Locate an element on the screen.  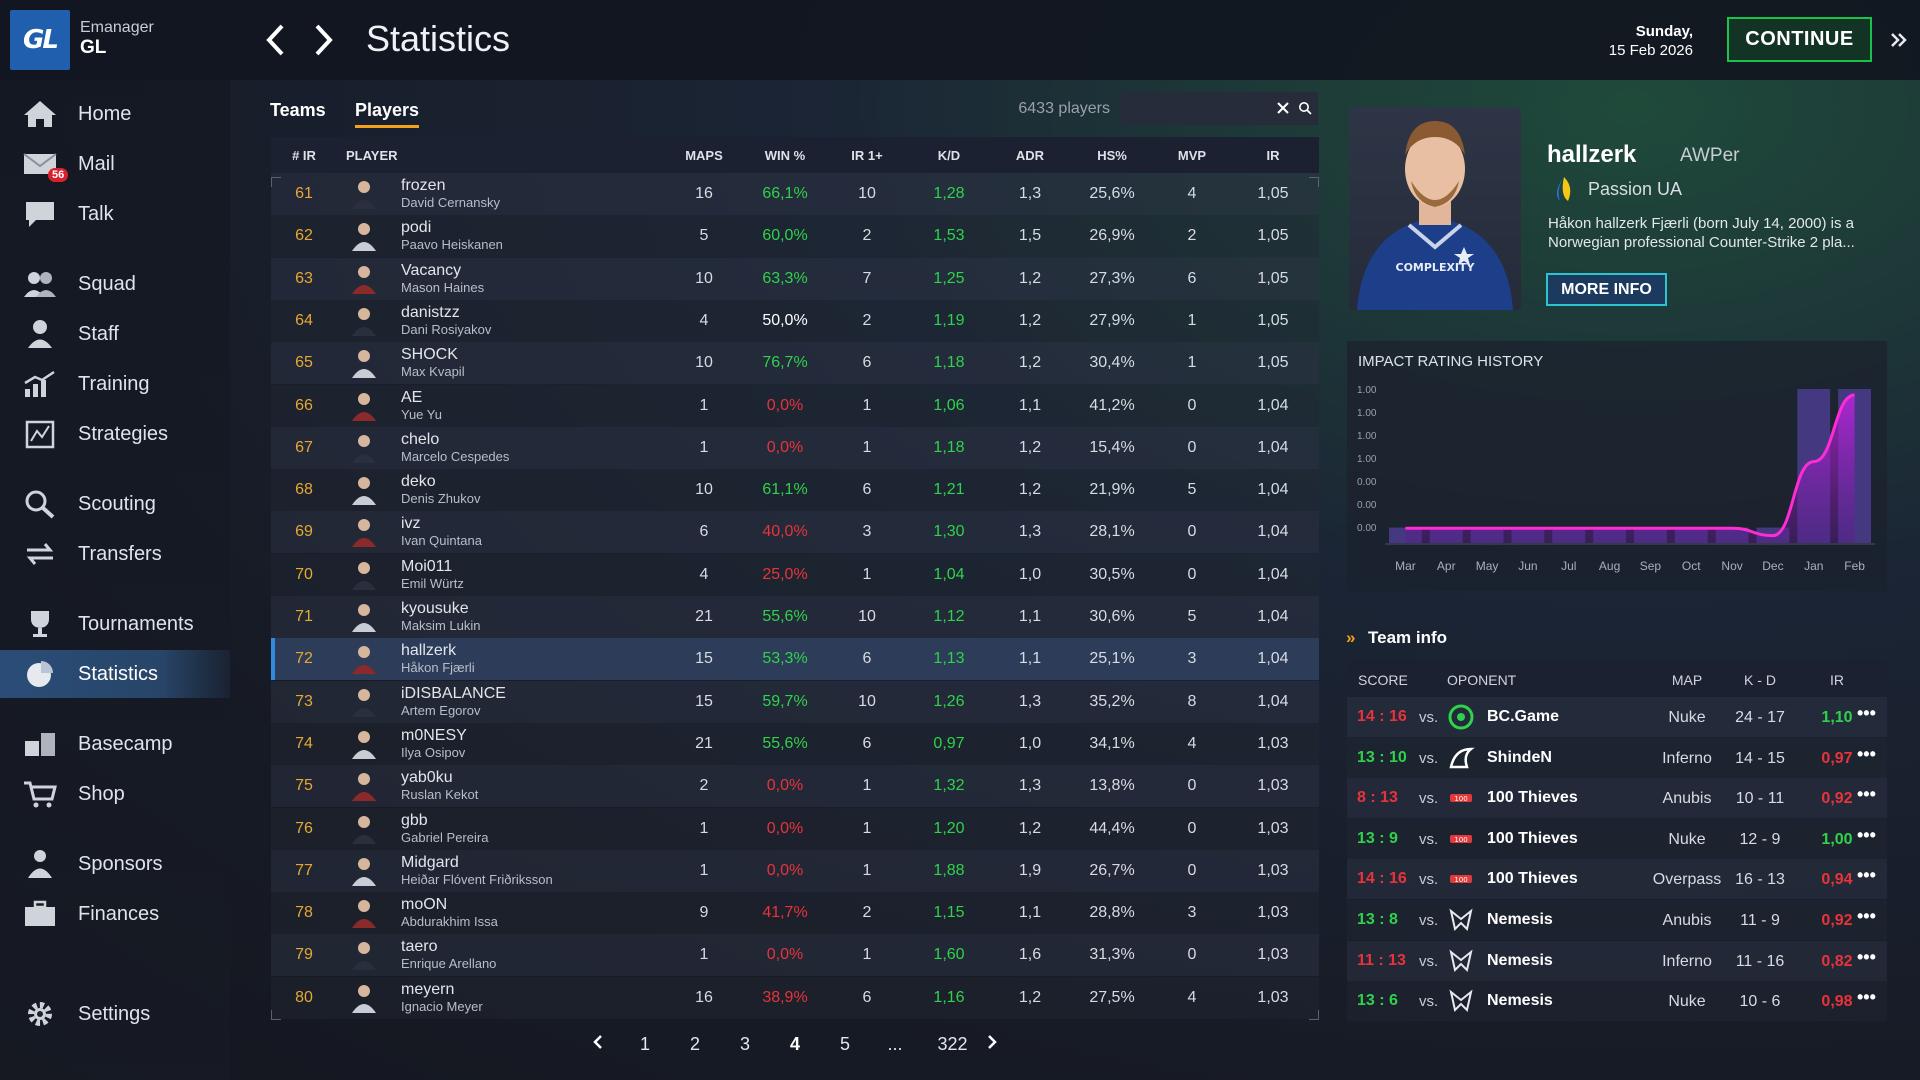
match-row: 14 : 16 vs. BC.Game Nuke 24 - 17 1,10 ••• is located at coordinates (1617, 717).